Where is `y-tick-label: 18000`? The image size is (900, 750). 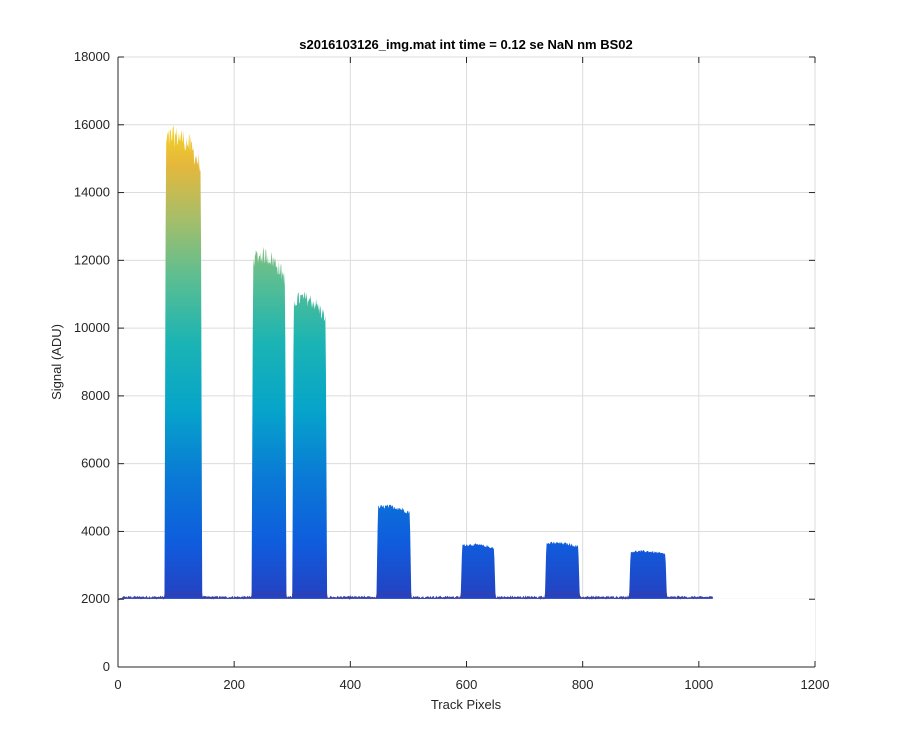 y-tick-label: 18000 is located at coordinates (92, 56).